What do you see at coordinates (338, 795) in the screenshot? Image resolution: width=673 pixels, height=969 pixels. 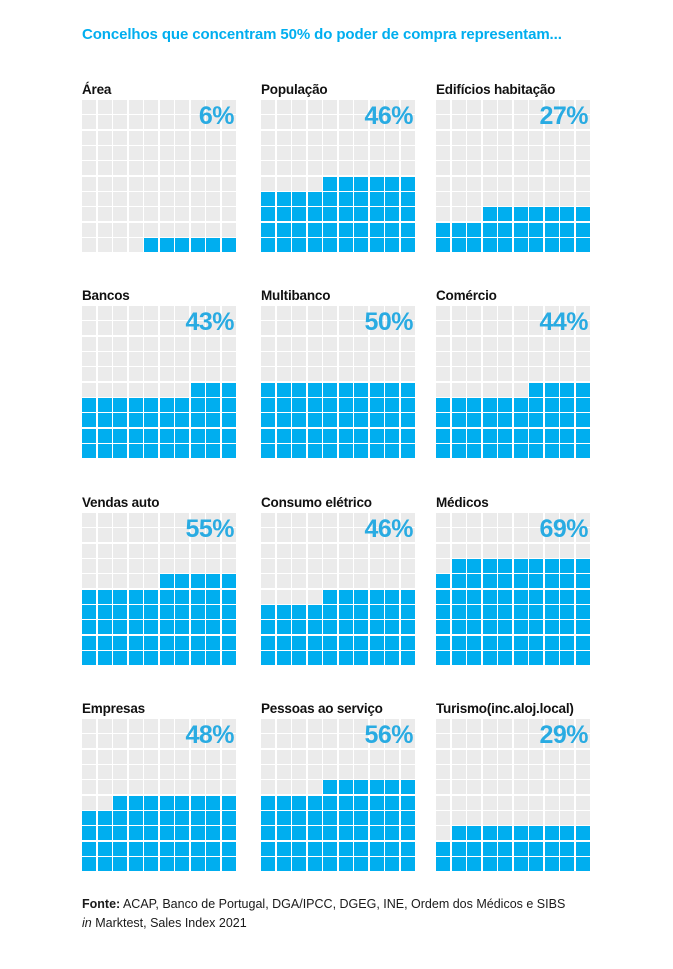 I see `waffle-chart: 56%` at bounding box center [338, 795].